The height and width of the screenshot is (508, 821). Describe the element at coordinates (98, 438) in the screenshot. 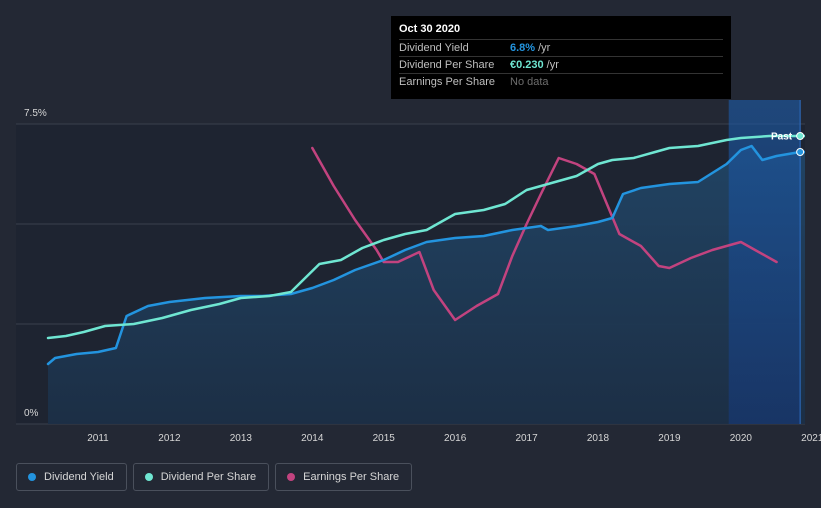

I see `x-tick-label: 2011` at that location.